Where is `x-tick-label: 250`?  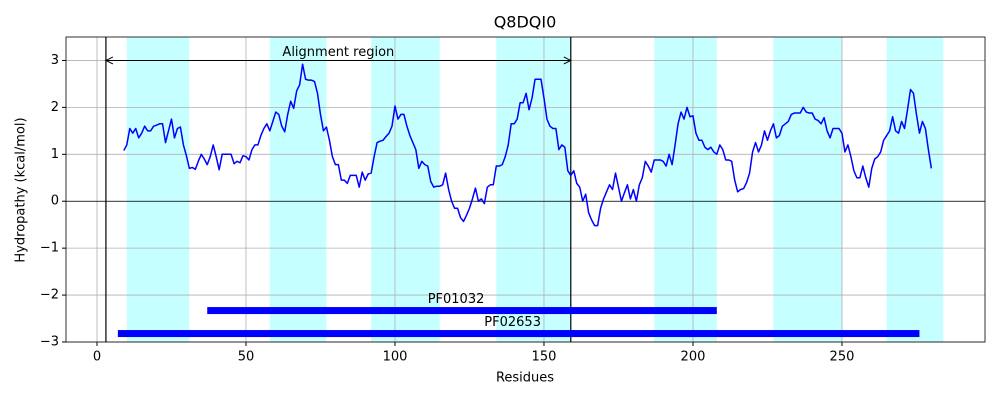 x-tick-label: 250 is located at coordinates (842, 357).